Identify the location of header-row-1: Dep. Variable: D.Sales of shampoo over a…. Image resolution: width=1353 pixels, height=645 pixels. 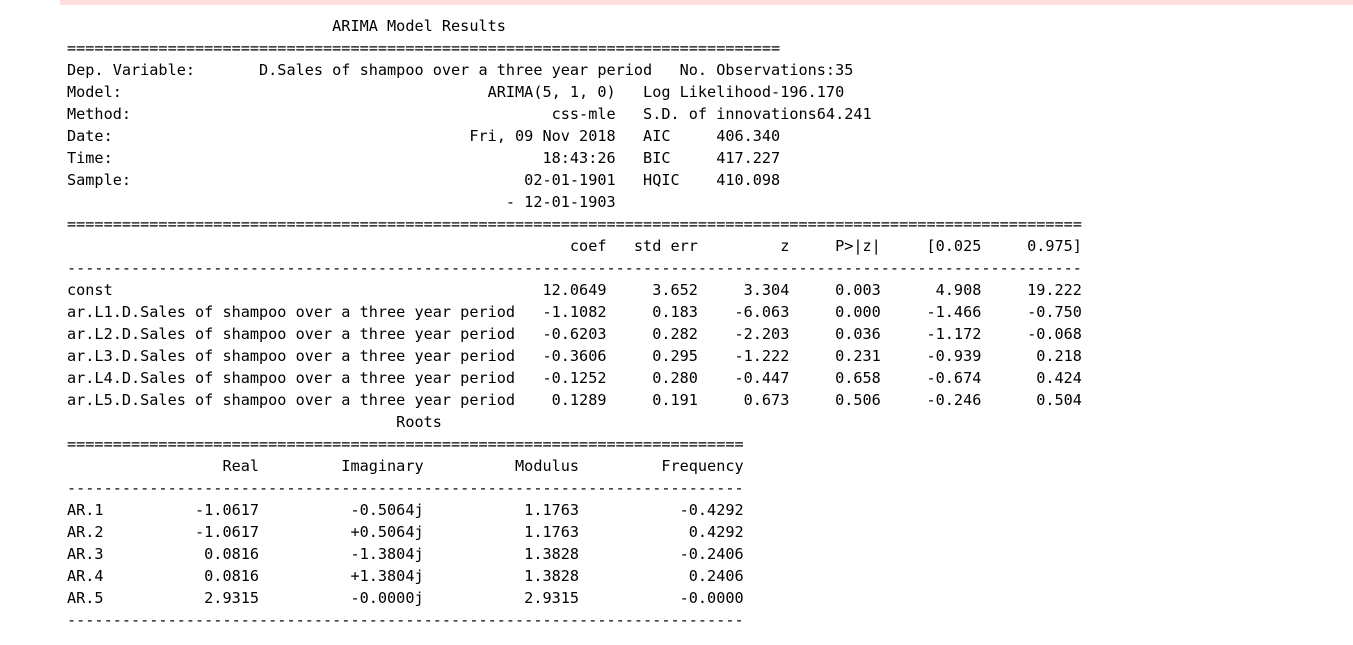
(460, 70).